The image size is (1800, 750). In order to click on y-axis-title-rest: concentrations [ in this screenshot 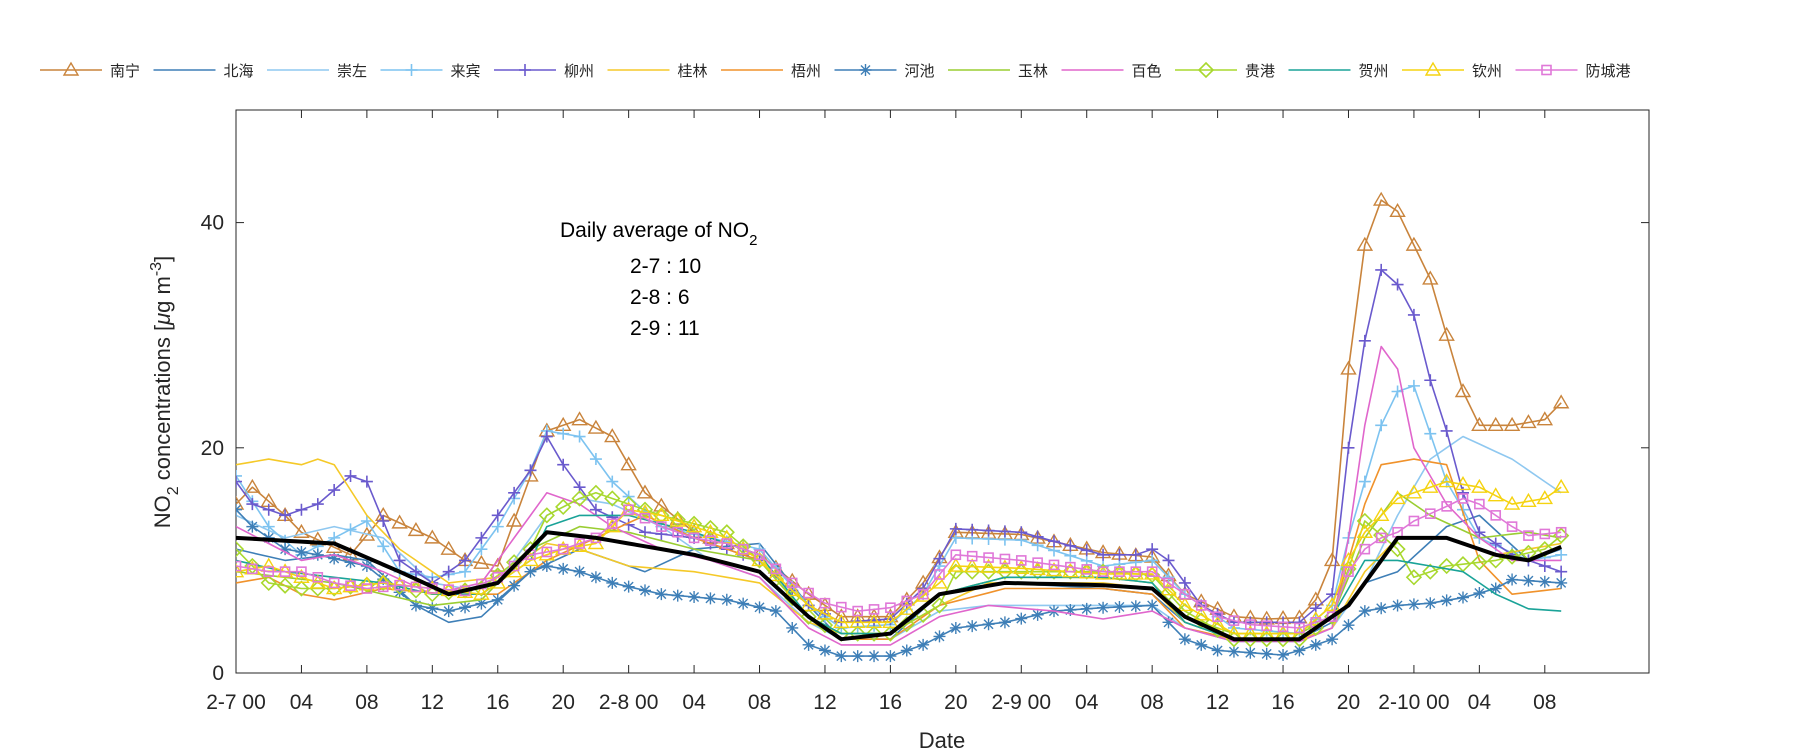, I will do `click(162, 405)`.